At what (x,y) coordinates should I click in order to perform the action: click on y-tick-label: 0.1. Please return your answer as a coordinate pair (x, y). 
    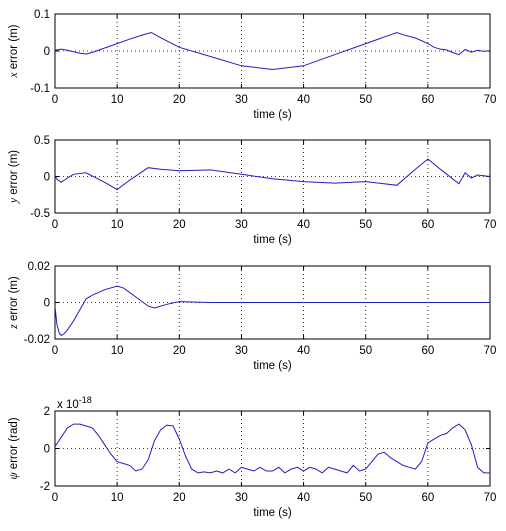
    Looking at the image, I should click on (42, 15).